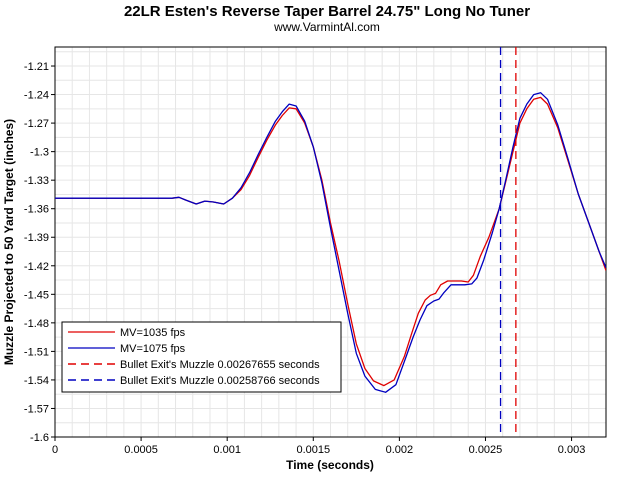  Describe the element at coordinates (220, 365) in the screenshot. I see `legend-label-exit-red: Bullet Exit's Muzzle 0.00267655 seconds` at that location.